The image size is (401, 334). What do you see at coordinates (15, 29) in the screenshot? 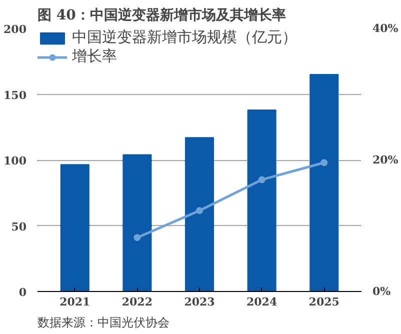
I see `y-tick-label: 200` at bounding box center [15, 29].